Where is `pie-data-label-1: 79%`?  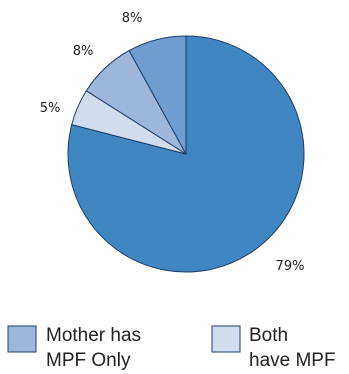 pie-data-label-1: 79% is located at coordinates (290, 266).